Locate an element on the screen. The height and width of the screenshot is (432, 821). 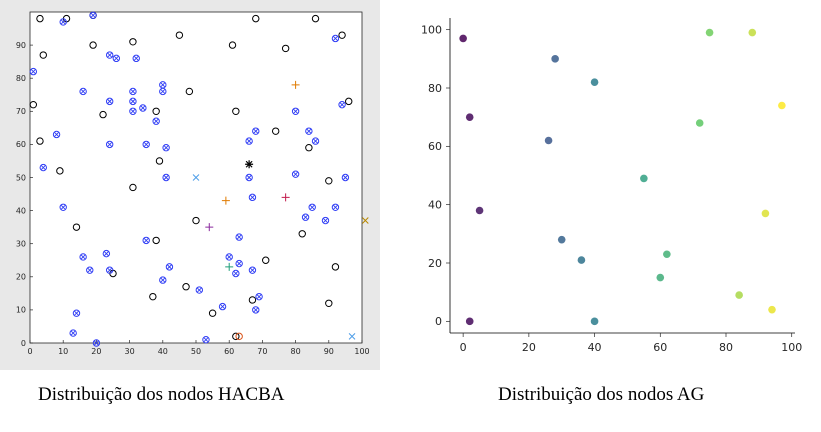
x-tick-label: 70 is located at coordinates (262, 351).